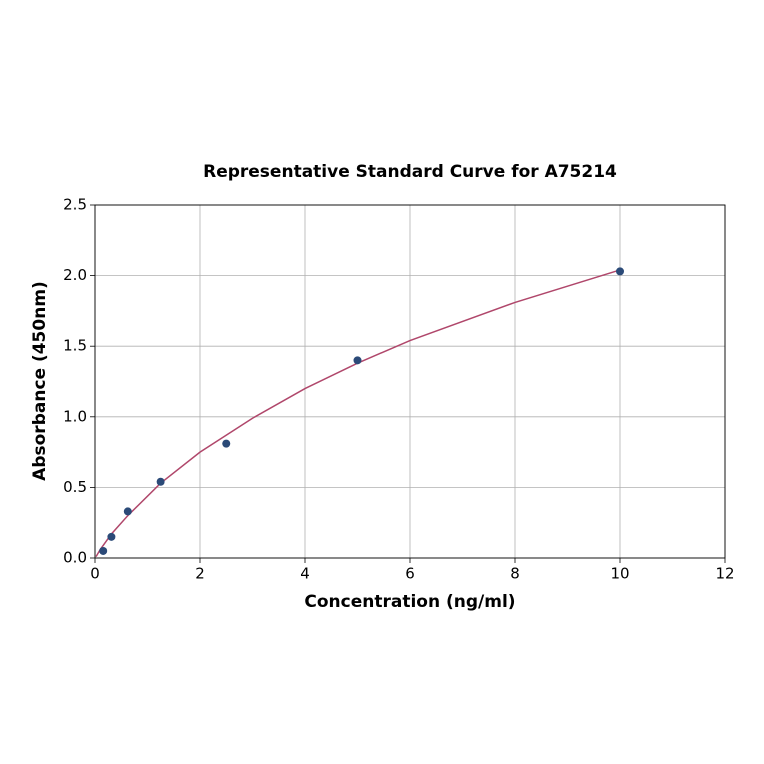 Image resolution: width=764 pixels, height=764 pixels. I want to click on x-axis-label: Concentration (ng/ml), so click(409, 602).